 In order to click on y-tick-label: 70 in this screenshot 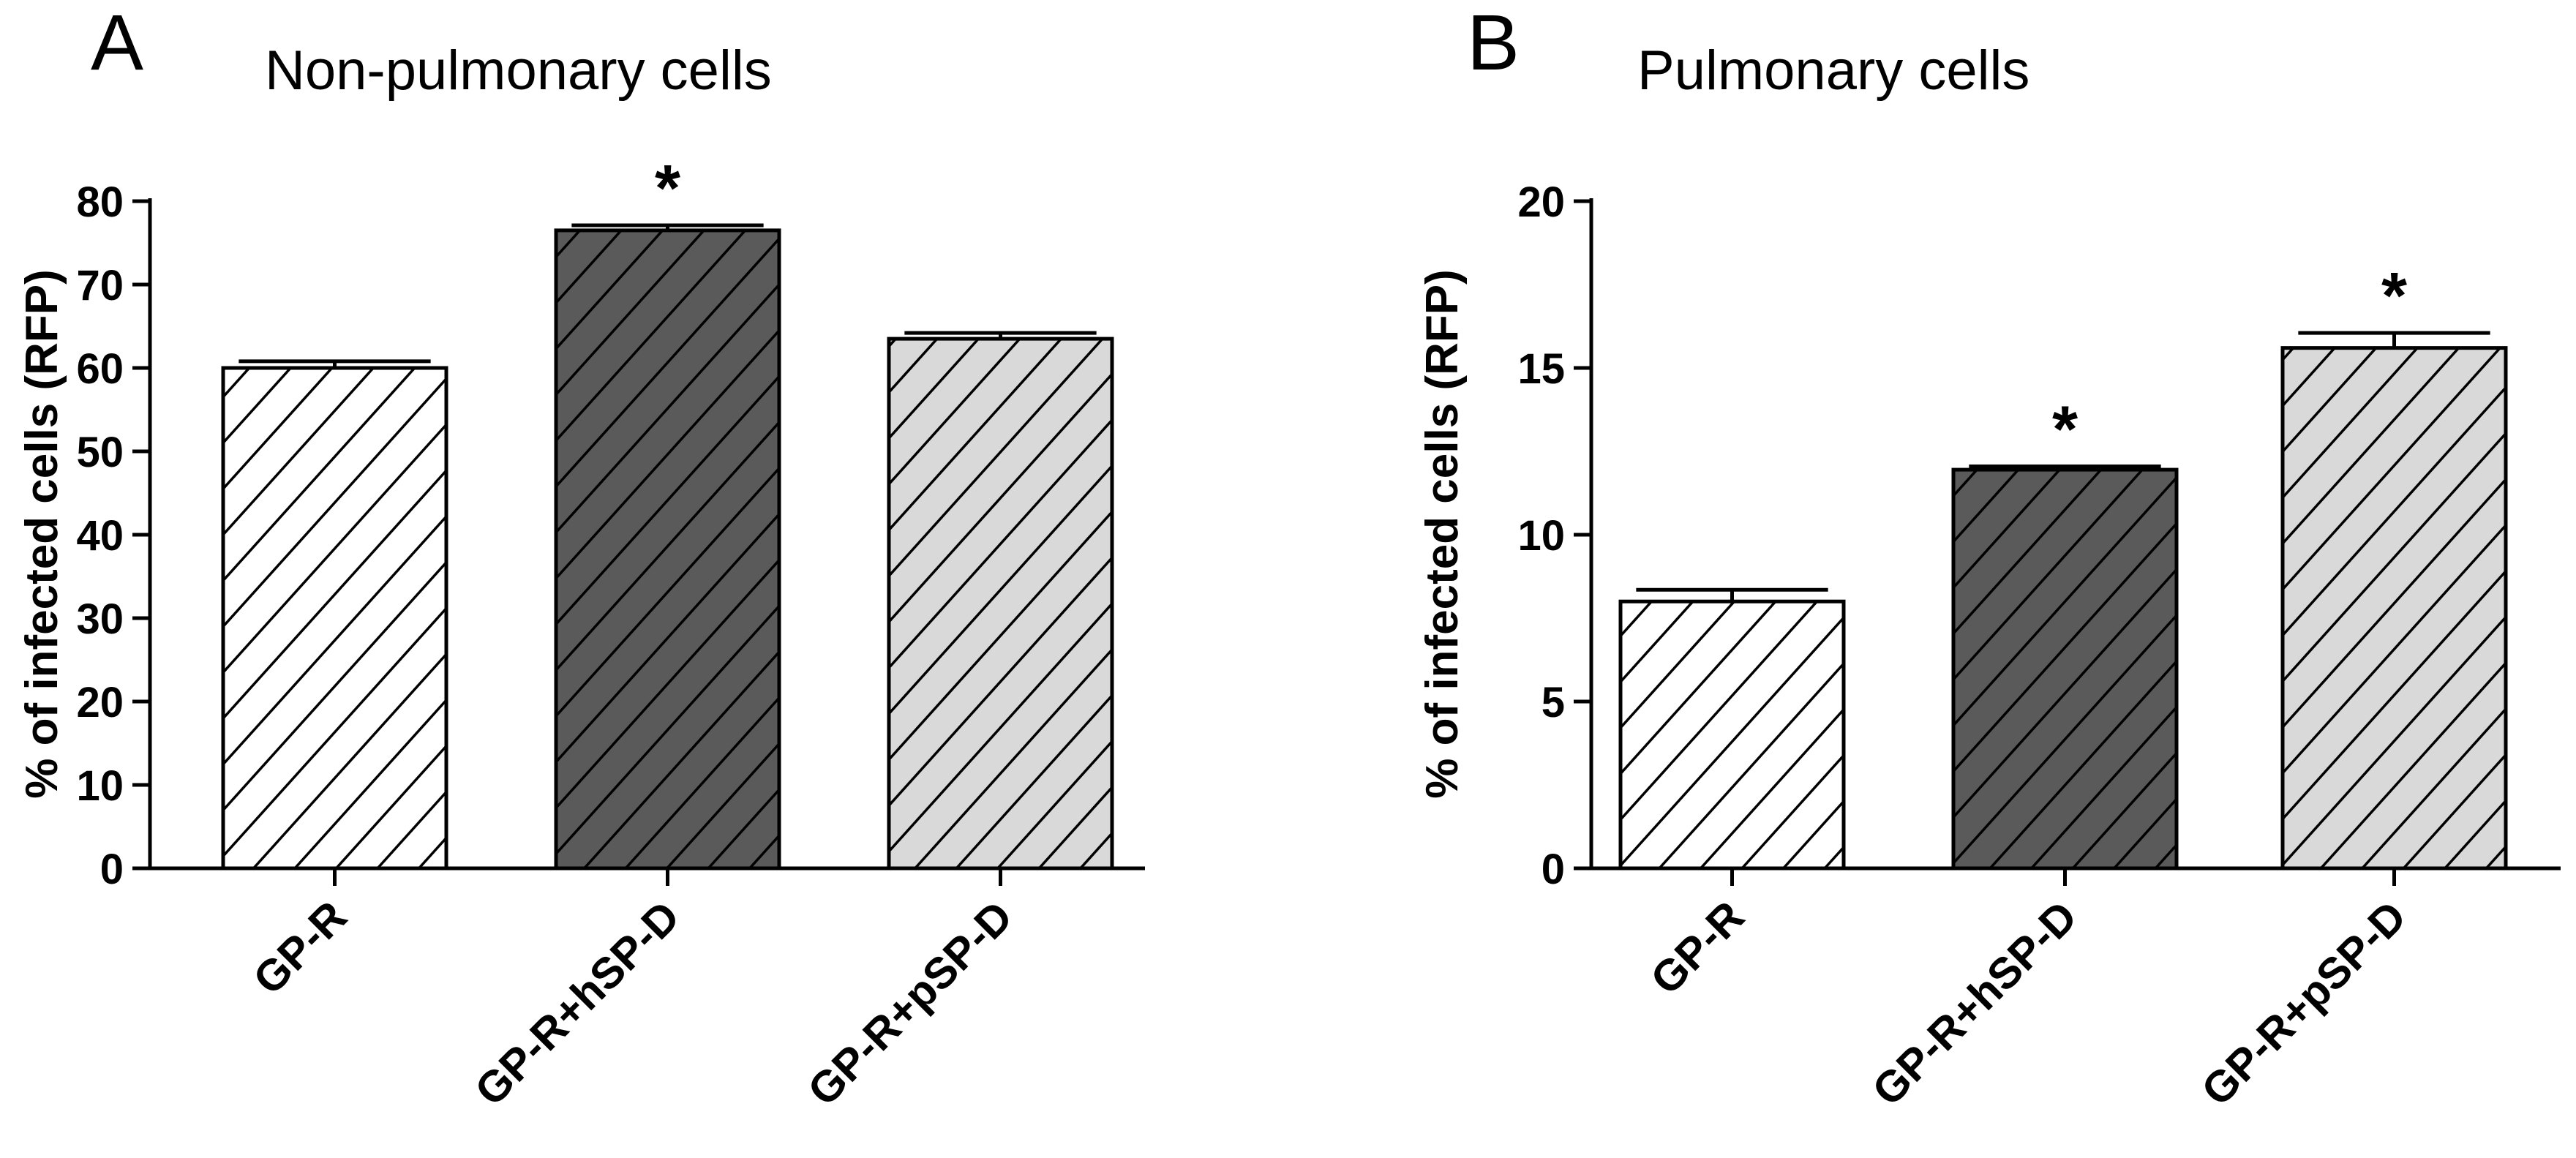, I will do `click(100, 285)`.